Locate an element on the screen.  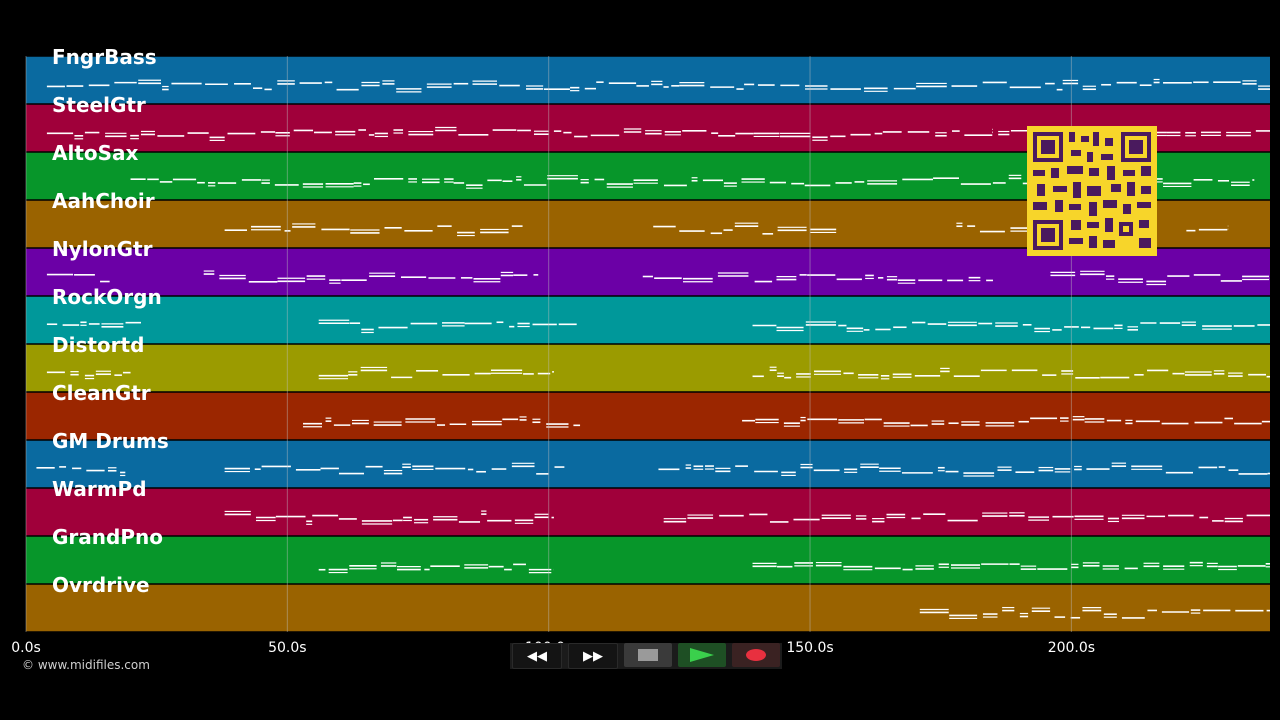
time-tick-label: 0.0s is located at coordinates (26, 648).